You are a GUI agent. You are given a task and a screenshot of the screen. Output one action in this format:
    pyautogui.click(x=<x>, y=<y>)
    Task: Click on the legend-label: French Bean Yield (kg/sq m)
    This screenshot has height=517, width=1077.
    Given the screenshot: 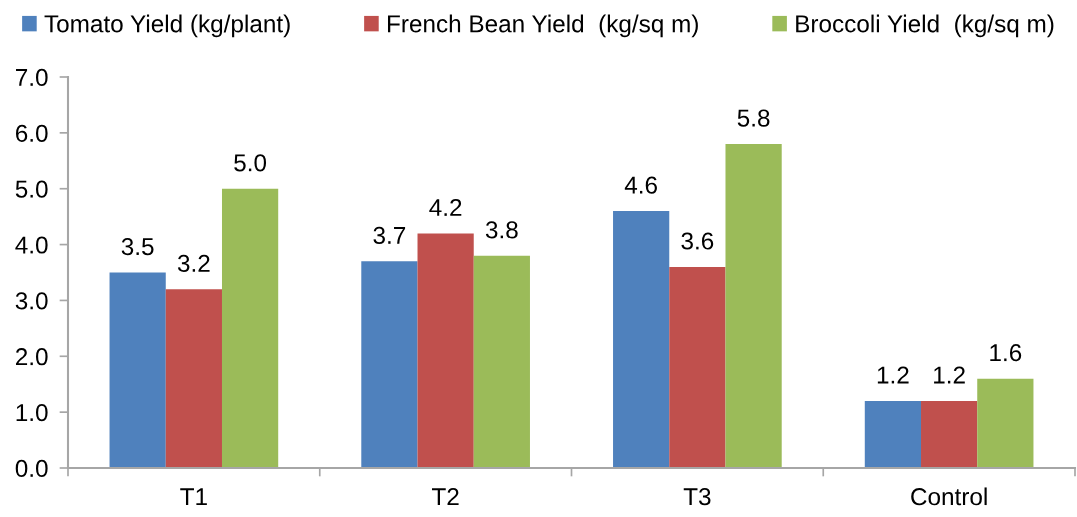 What is the action you would take?
    pyautogui.click(x=543, y=26)
    